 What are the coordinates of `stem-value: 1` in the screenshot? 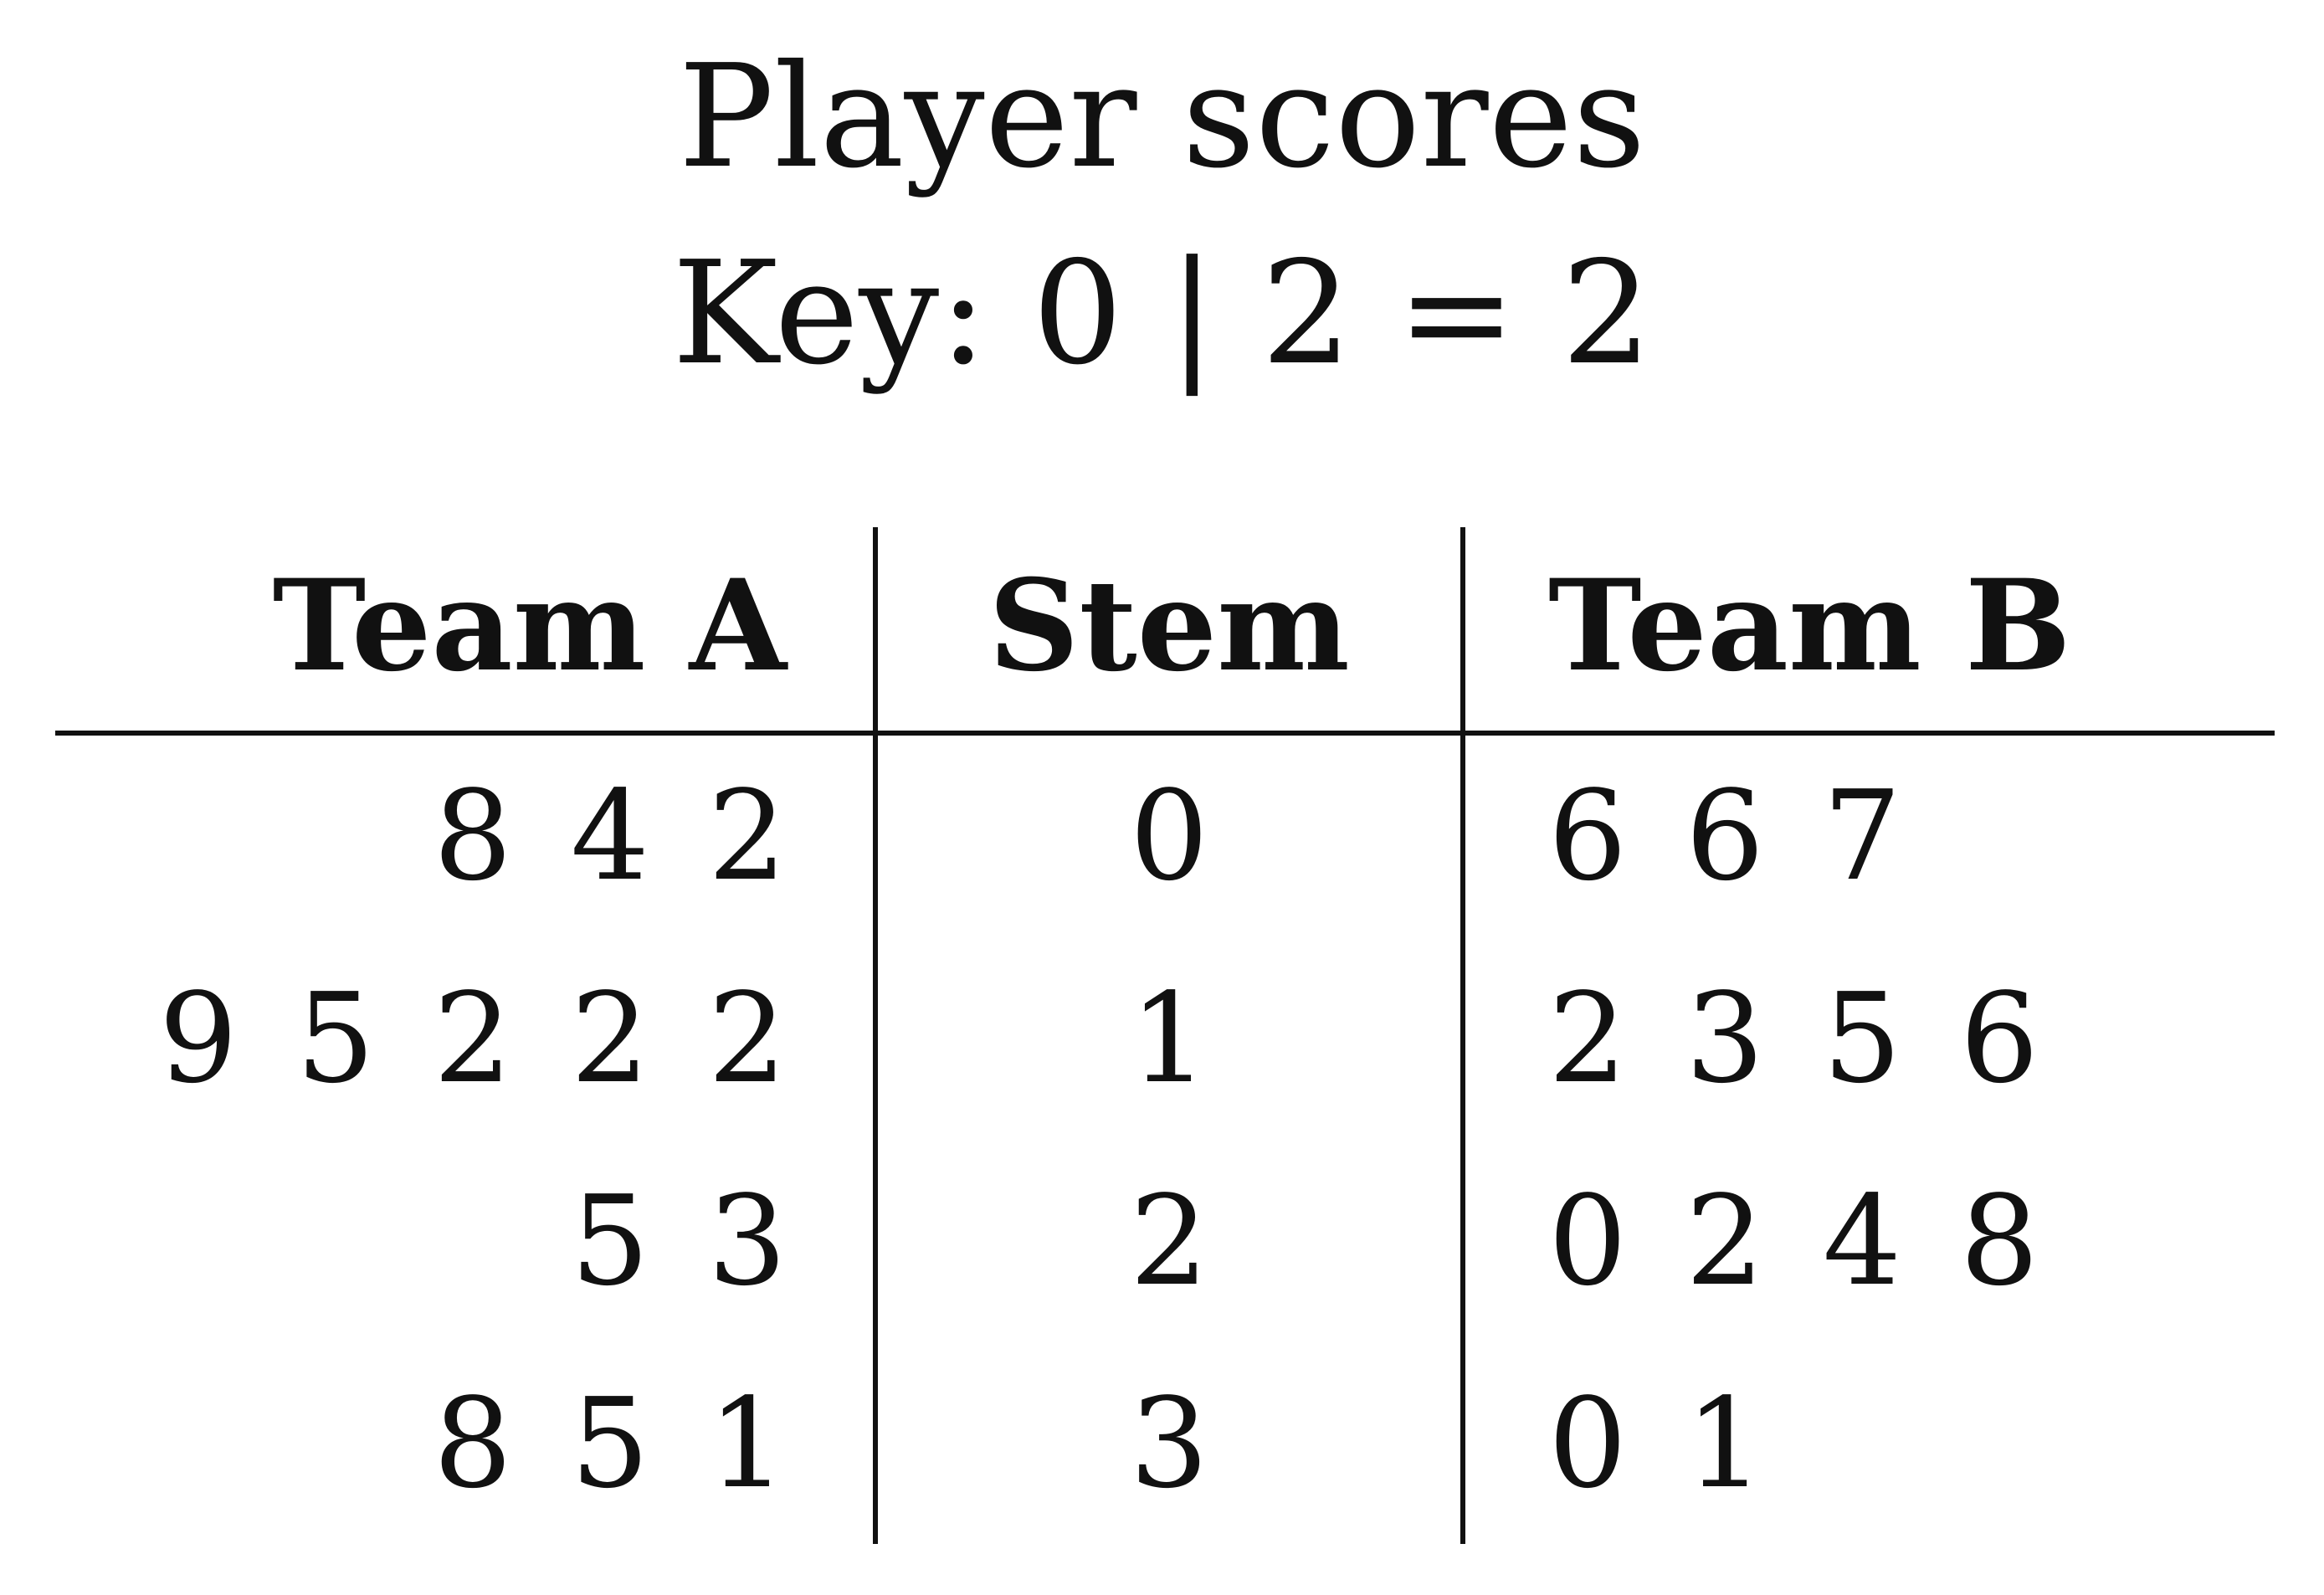 It's located at (1169, 1038).